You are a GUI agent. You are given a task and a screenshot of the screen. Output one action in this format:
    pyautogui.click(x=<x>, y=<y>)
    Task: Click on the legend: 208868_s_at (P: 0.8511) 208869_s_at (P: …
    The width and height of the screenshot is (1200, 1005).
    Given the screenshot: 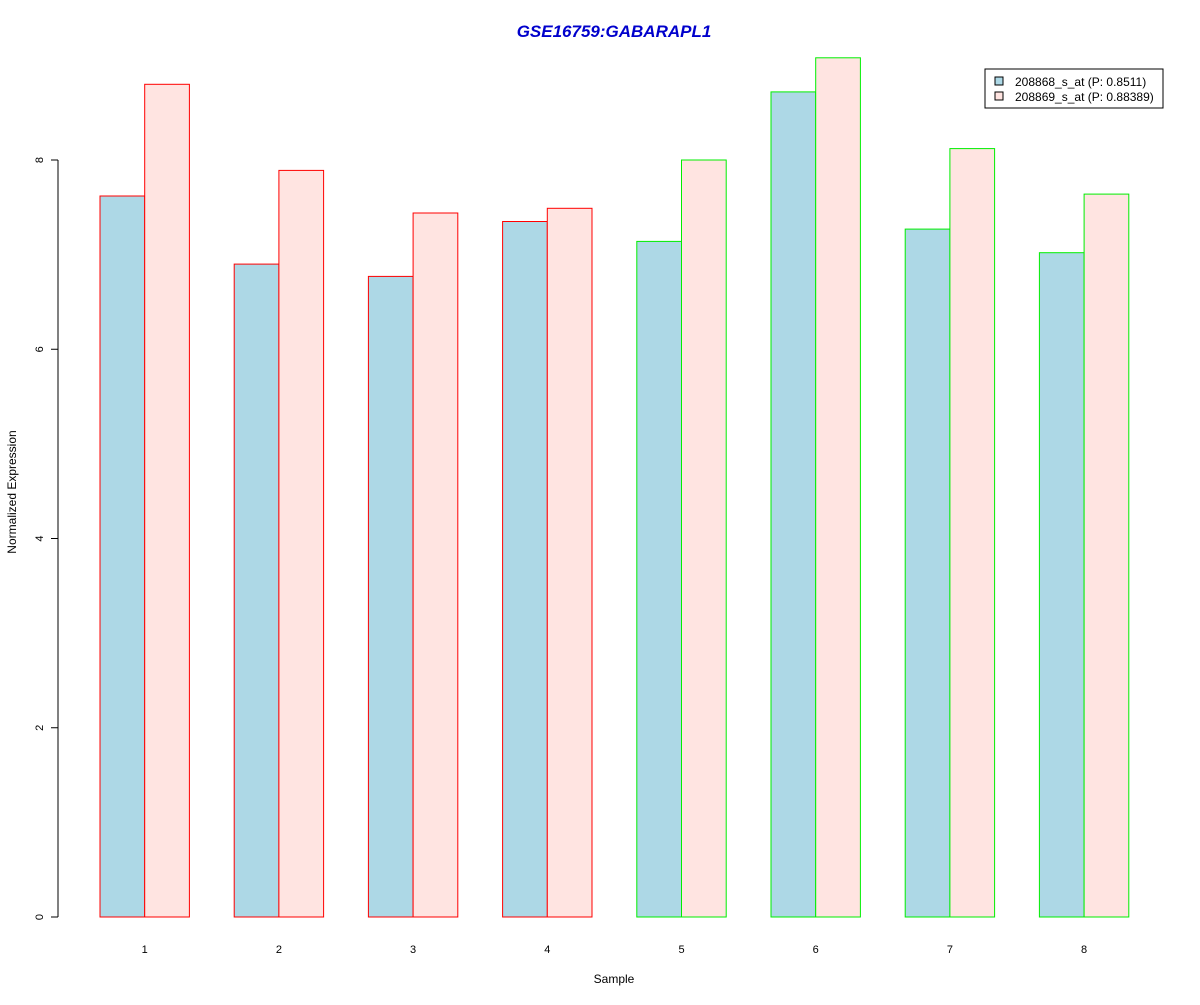 What is the action you would take?
    pyautogui.click(x=1074, y=88)
    